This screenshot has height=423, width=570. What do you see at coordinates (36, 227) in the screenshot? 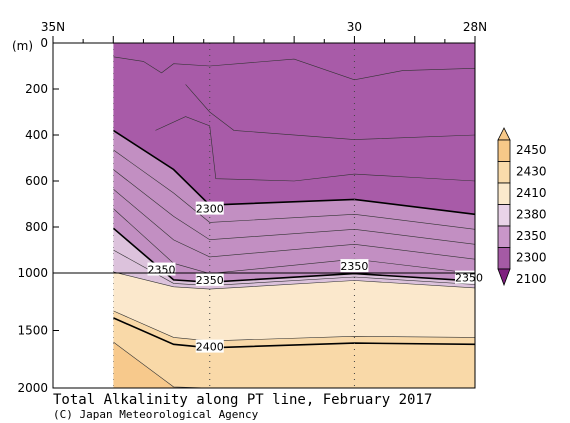
I see `y-tick-label: 800` at bounding box center [36, 227].